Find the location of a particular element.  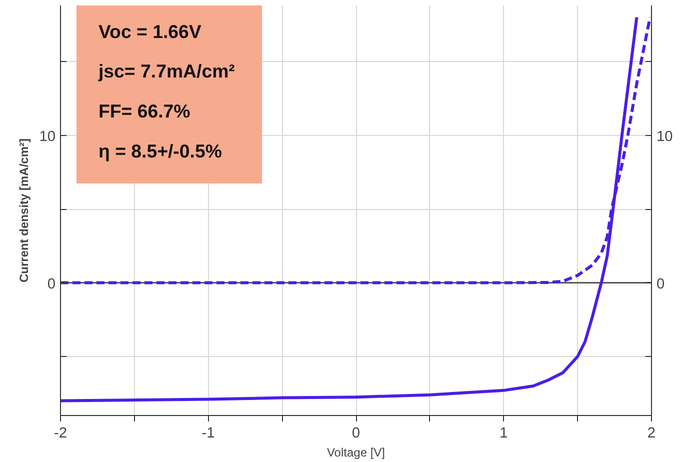

annotation: FF= 66.7% is located at coordinates (144, 111).